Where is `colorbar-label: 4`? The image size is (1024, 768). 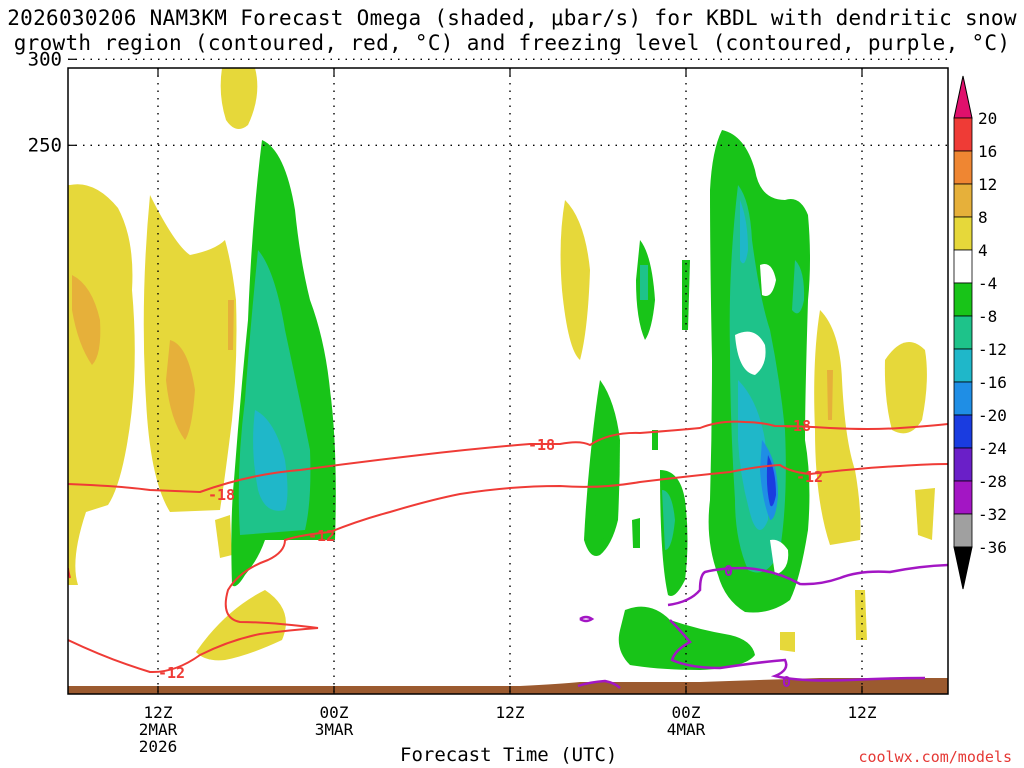
colorbar-label: 4 is located at coordinates (983, 250).